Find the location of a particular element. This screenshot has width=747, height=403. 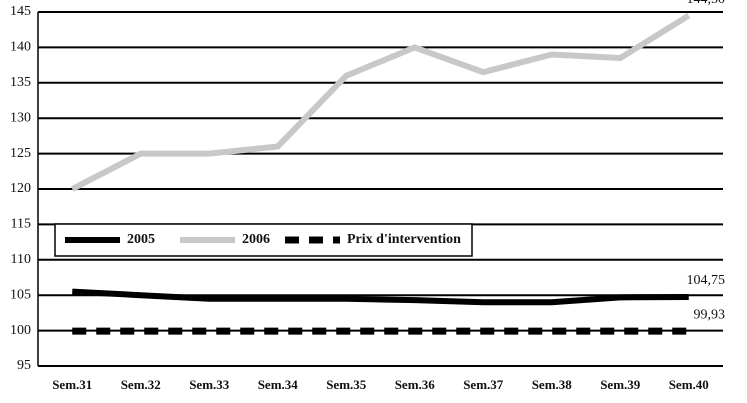

legend-box is located at coordinates (263, 240).